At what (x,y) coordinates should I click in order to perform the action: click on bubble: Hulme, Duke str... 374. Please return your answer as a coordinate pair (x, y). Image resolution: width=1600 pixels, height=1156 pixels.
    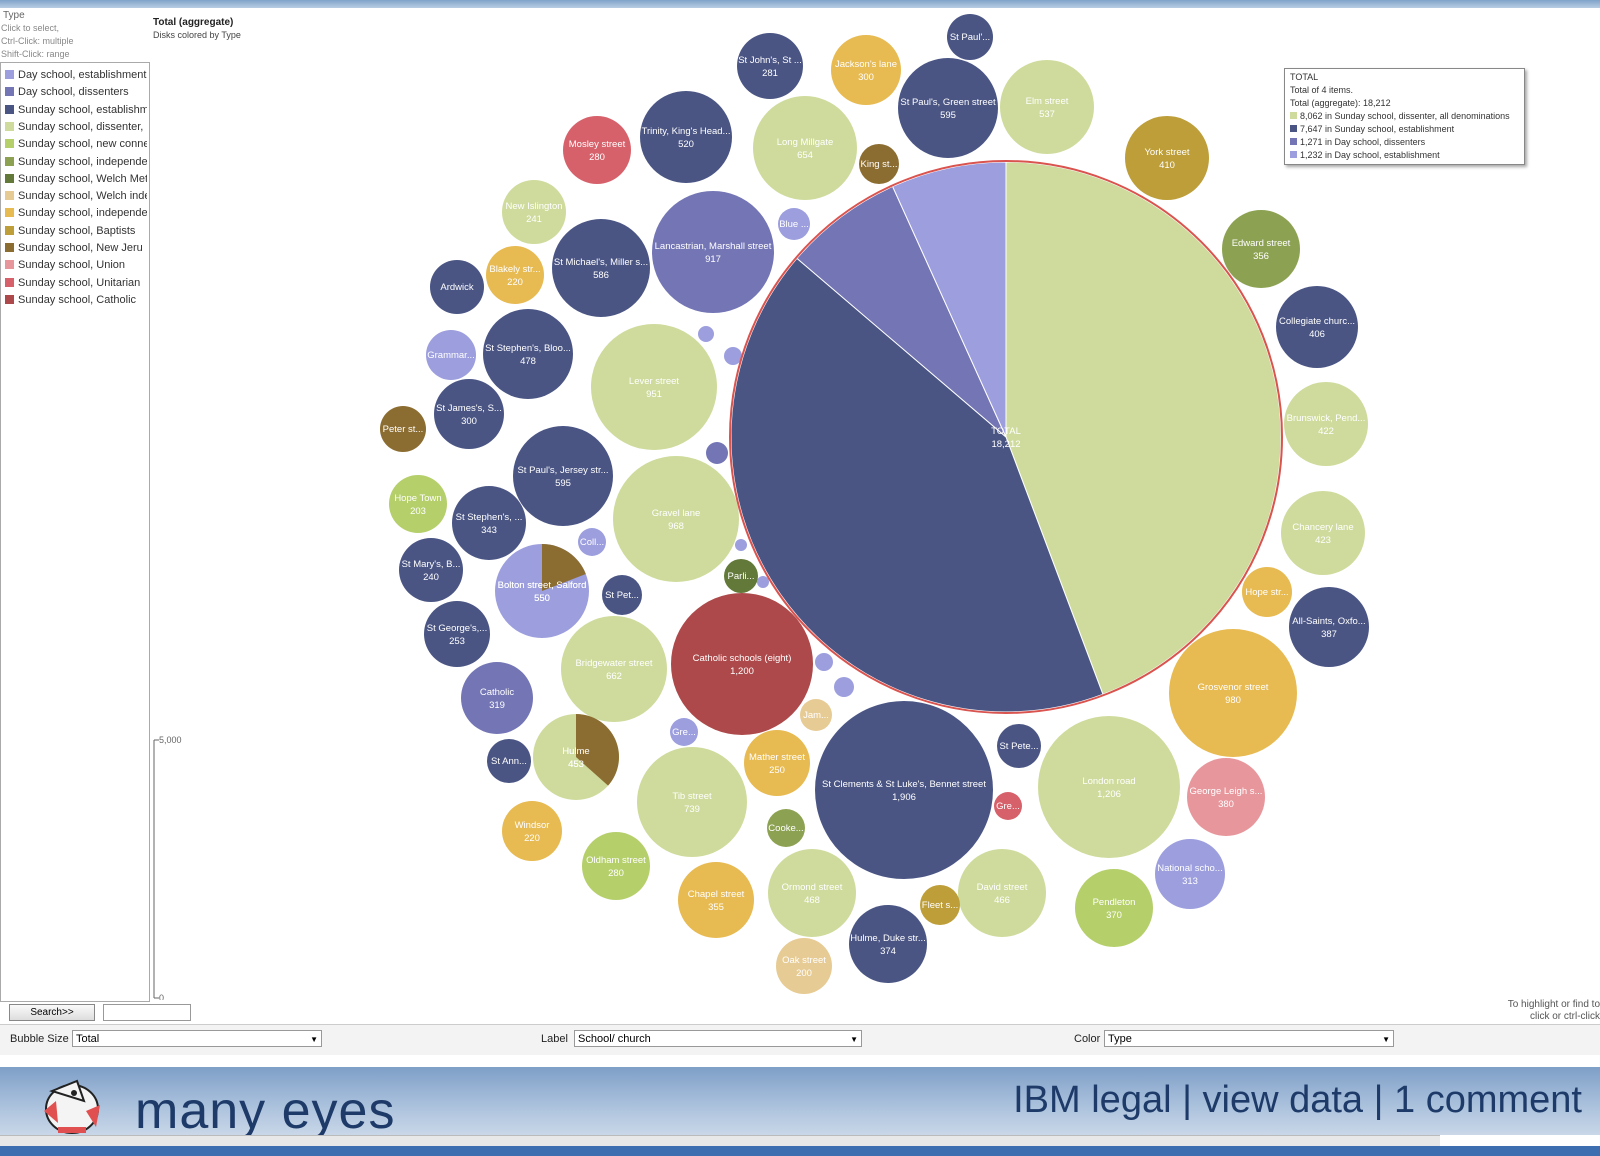
    Looking at the image, I should click on (888, 944).